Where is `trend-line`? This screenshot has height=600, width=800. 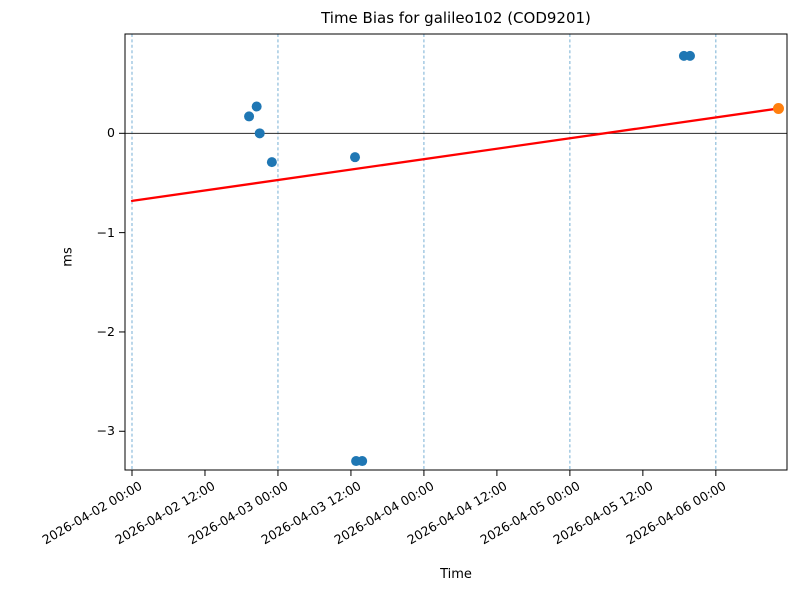
trend-line is located at coordinates (455, 155).